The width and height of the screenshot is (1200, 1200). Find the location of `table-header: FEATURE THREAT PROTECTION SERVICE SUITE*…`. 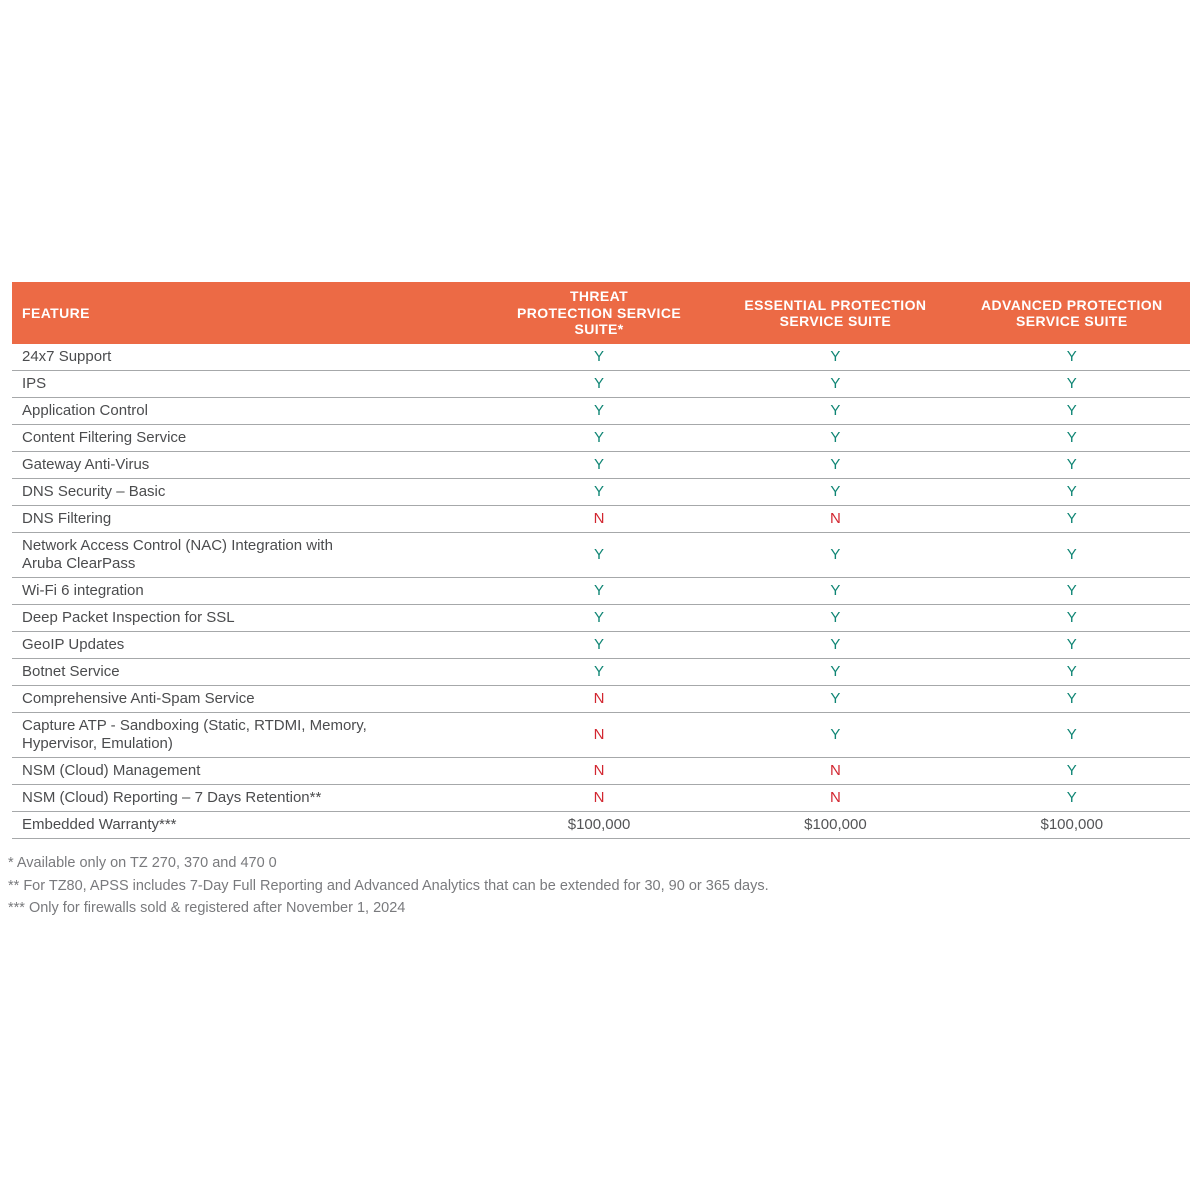

table-header: FEATURE THREAT PROTECTION SERVICE SUITE*… is located at coordinates (601, 313).